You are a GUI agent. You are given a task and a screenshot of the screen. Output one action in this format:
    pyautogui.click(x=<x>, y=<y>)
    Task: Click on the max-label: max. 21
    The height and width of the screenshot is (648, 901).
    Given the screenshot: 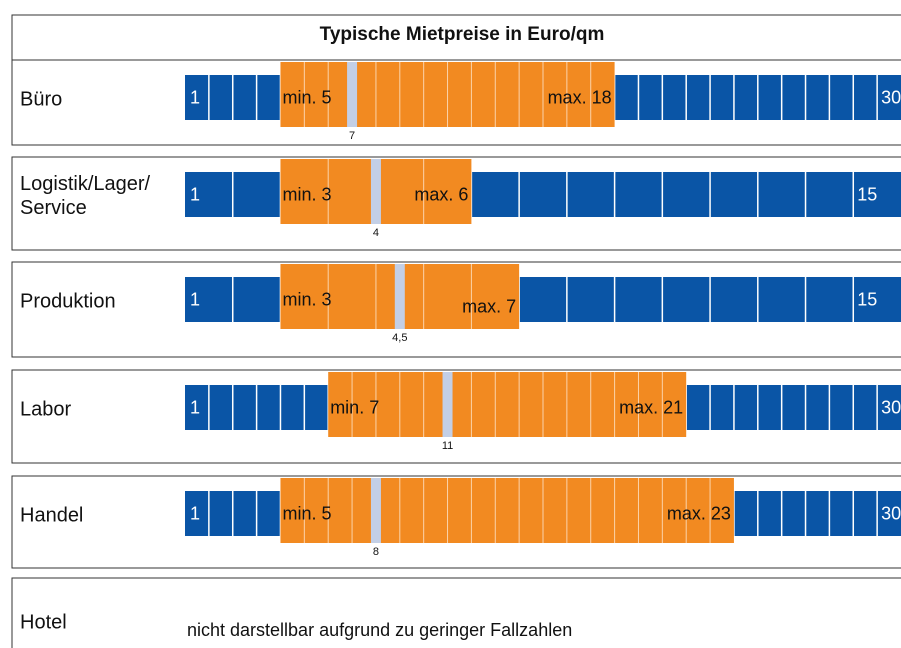 What is the action you would take?
    pyautogui.click(x=651, y=407)
    